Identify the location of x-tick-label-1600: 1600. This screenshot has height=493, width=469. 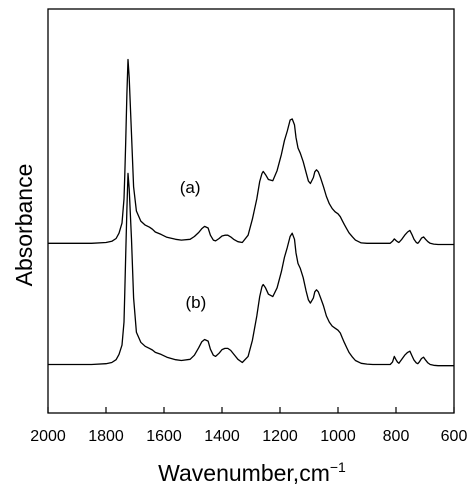
(164, 436).